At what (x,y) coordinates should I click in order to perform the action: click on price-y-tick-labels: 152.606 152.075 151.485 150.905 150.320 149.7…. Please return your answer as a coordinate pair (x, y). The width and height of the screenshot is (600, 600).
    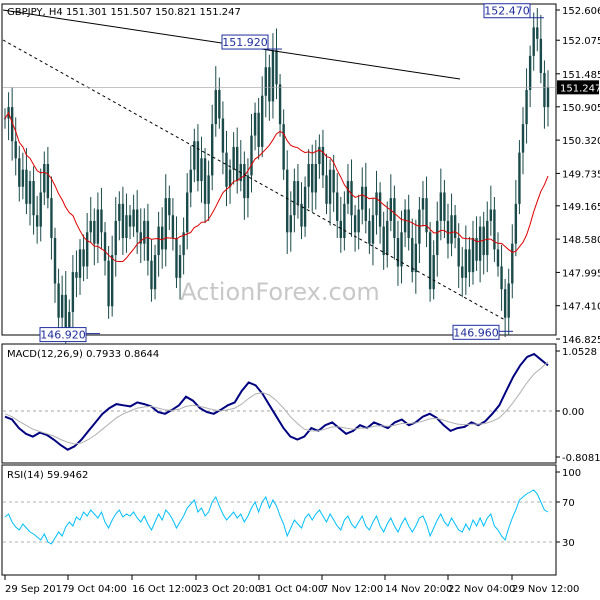
    Looking at the image, I should click on (581, 176).